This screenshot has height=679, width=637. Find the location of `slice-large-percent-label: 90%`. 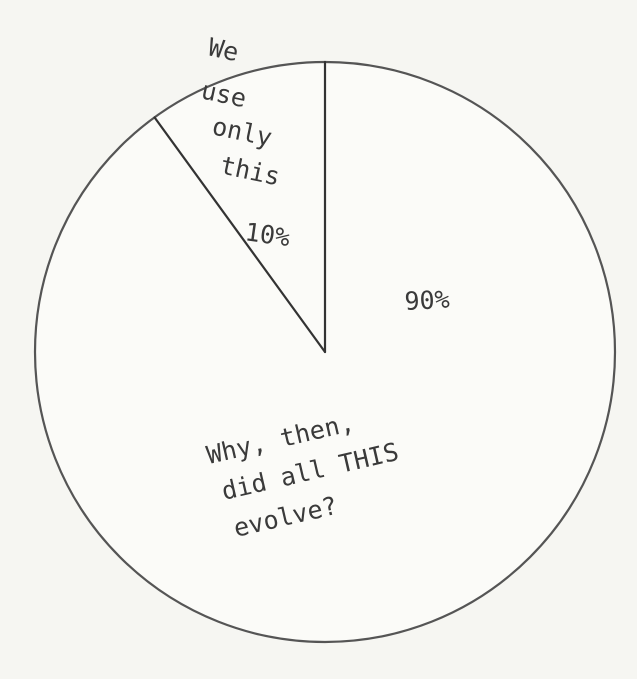

slice-large-percent-label: 90% is located at coordinates (427, 300).